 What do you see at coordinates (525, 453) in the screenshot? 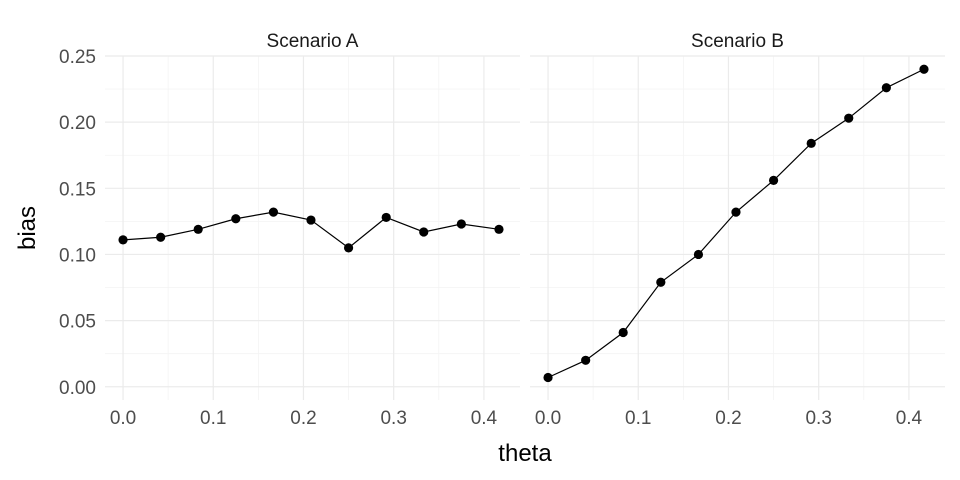
I see `x-axis-title: theta` at bounding box center [525, 453].